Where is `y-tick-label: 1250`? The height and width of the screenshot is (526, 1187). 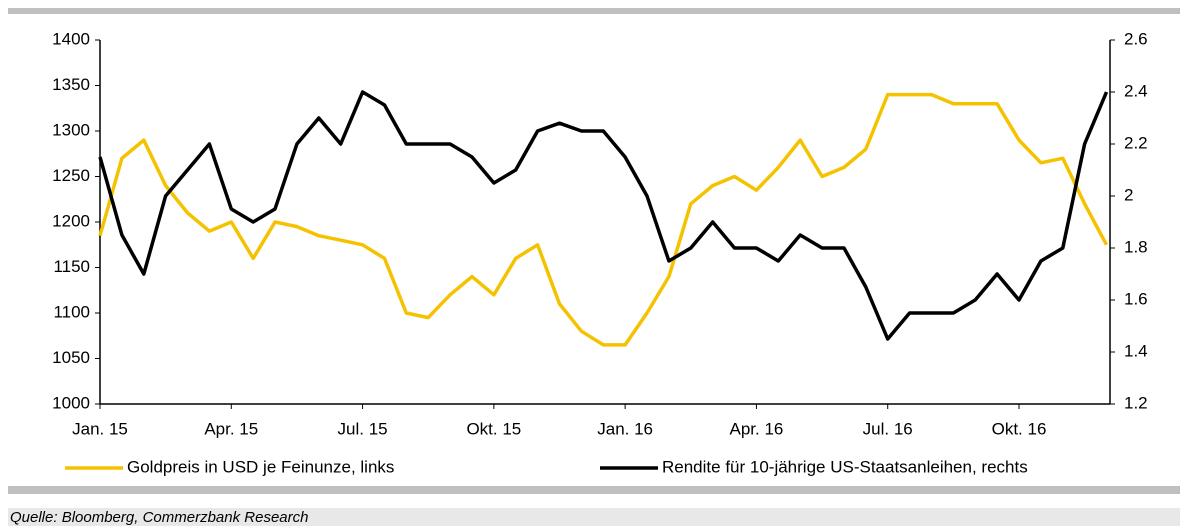
y-tick-label: 1250 is located at coordinates (71, 175).